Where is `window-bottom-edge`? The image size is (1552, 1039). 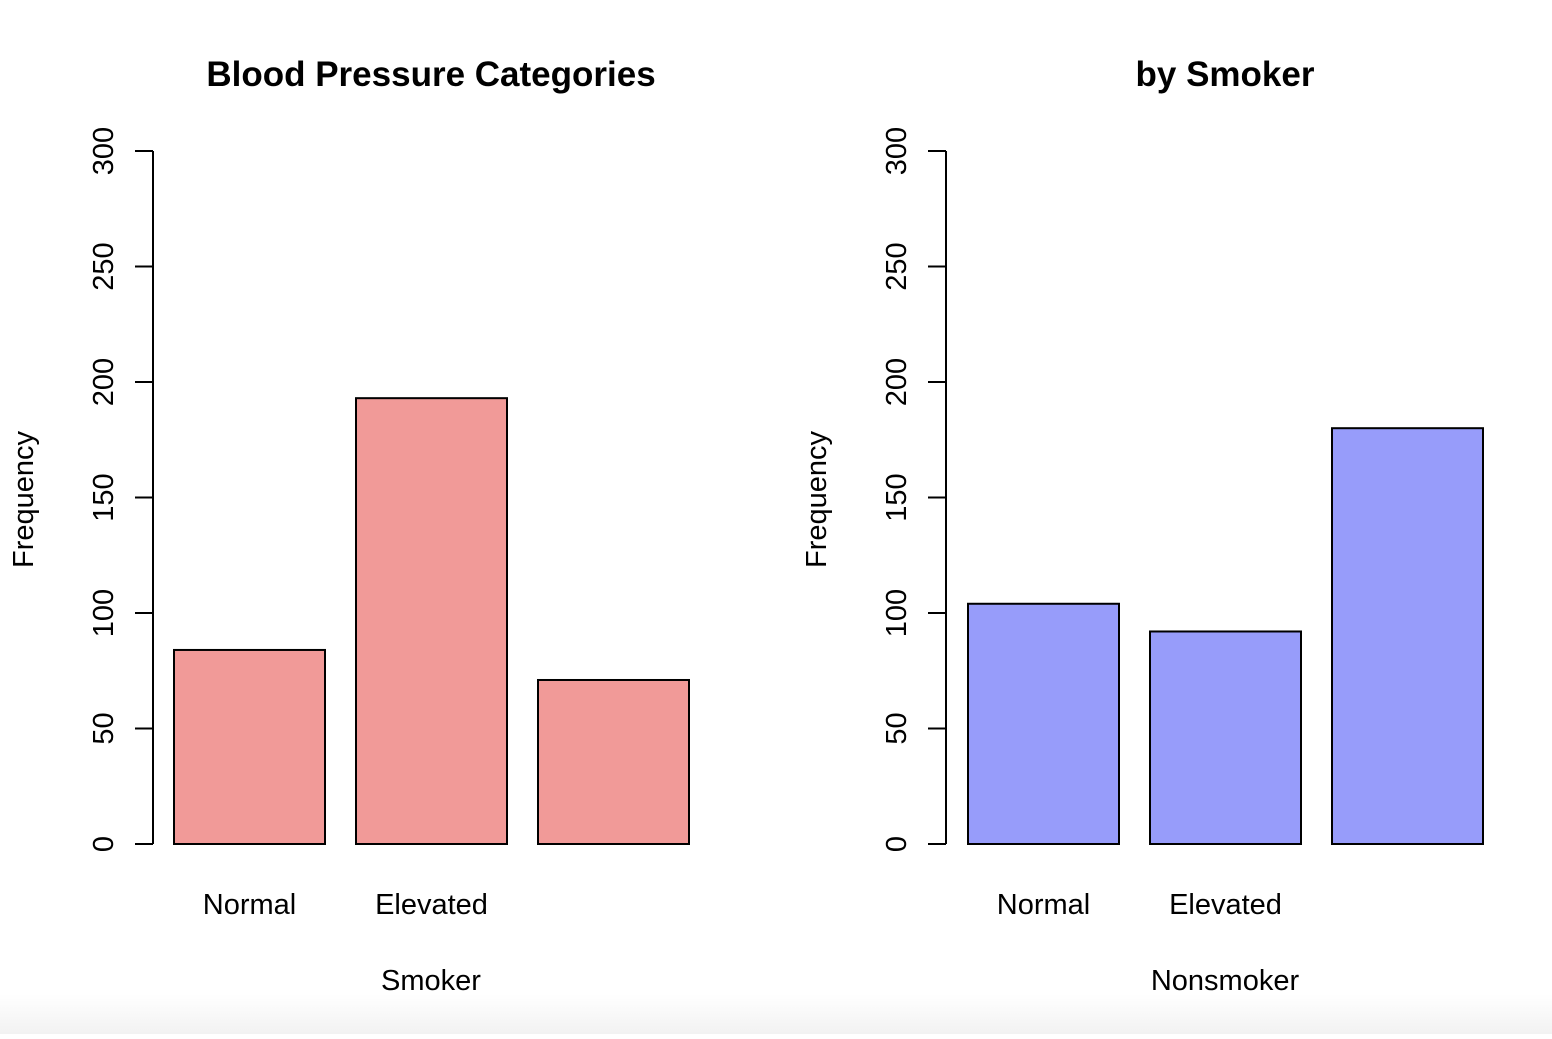 window-bottom-edge is located at coordinates (776, 1014).